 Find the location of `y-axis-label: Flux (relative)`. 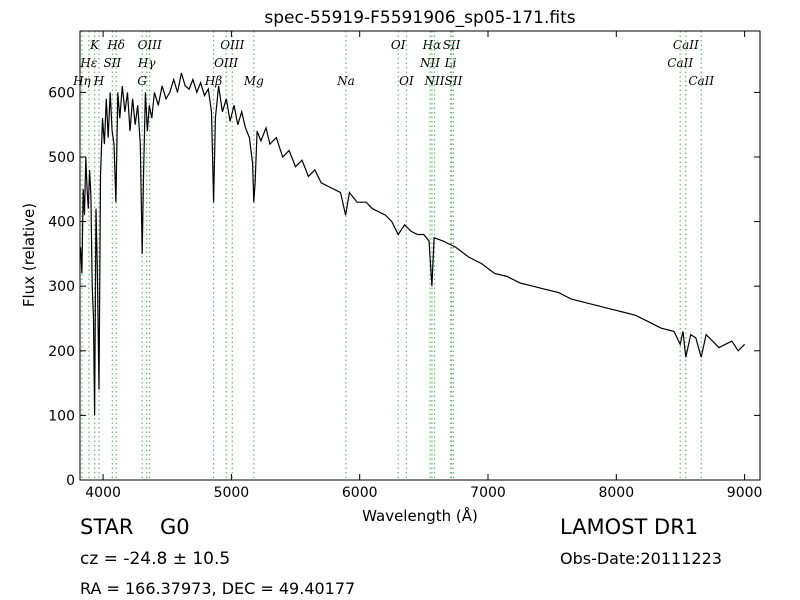

y-axis-label: Flux (relative) is located at coordinates (29, 255).